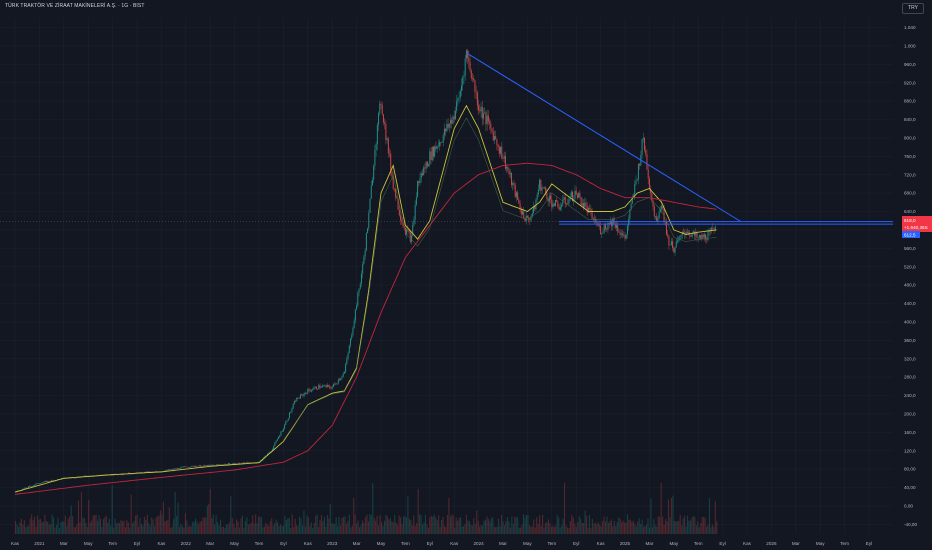 The image size is (932, 550). Describe the element at coordinates (137, 543) in the screenshot. I see `time-tick-label: Eyl` at that location.